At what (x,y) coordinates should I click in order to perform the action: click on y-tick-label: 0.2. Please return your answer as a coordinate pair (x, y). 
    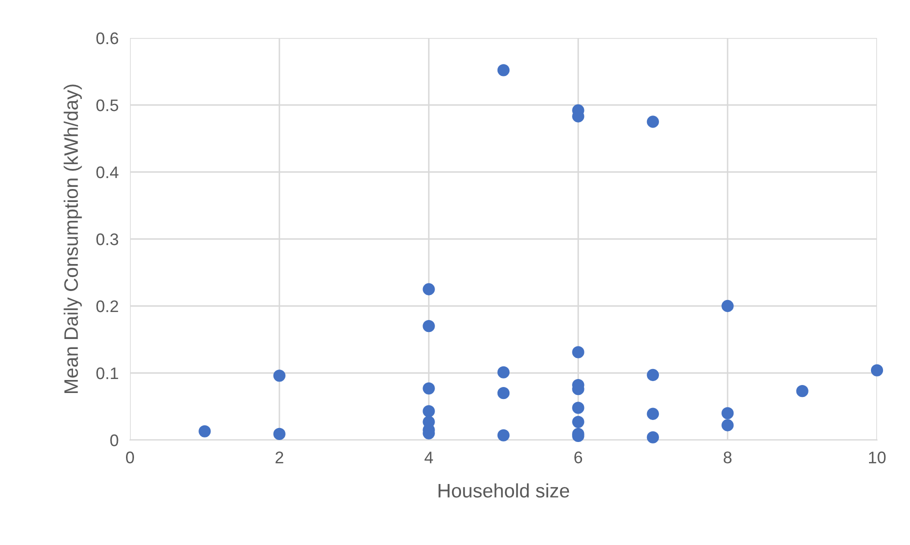
    Looking at the image, I should click on (107, 306).